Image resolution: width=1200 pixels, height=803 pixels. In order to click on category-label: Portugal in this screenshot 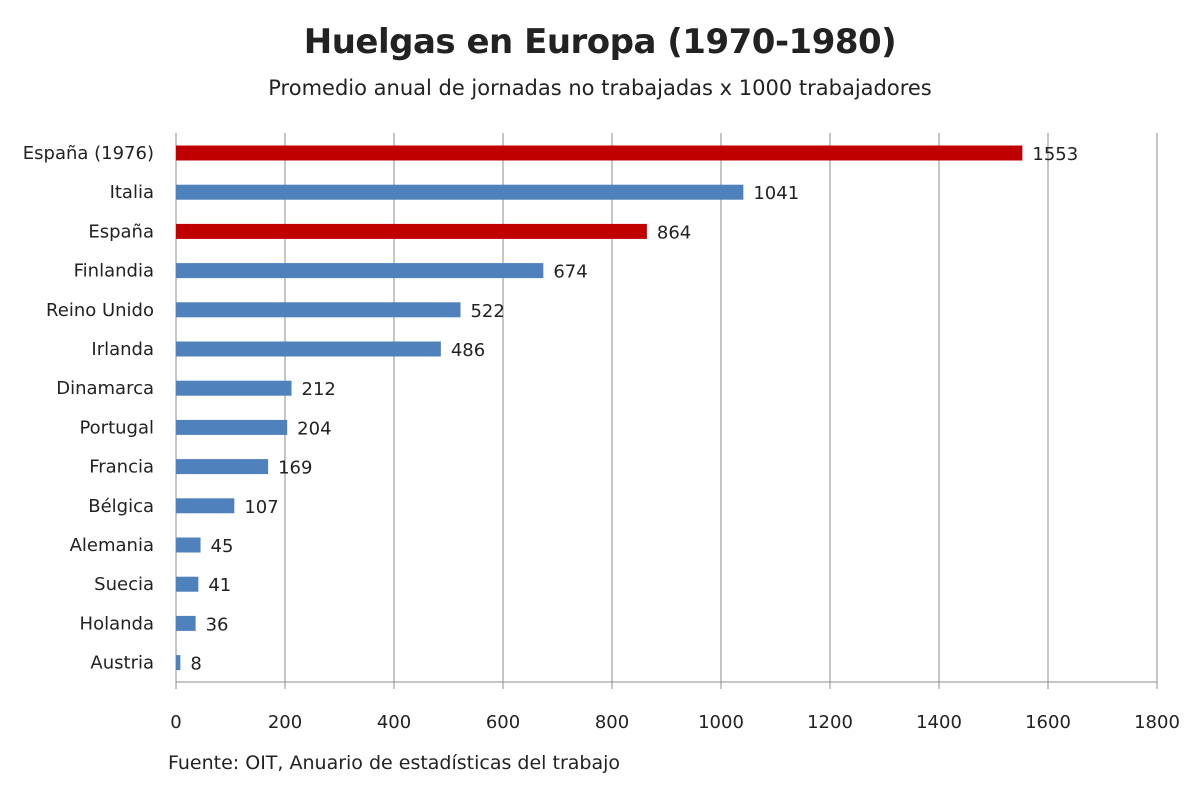, I will do `click(116, 427)`.